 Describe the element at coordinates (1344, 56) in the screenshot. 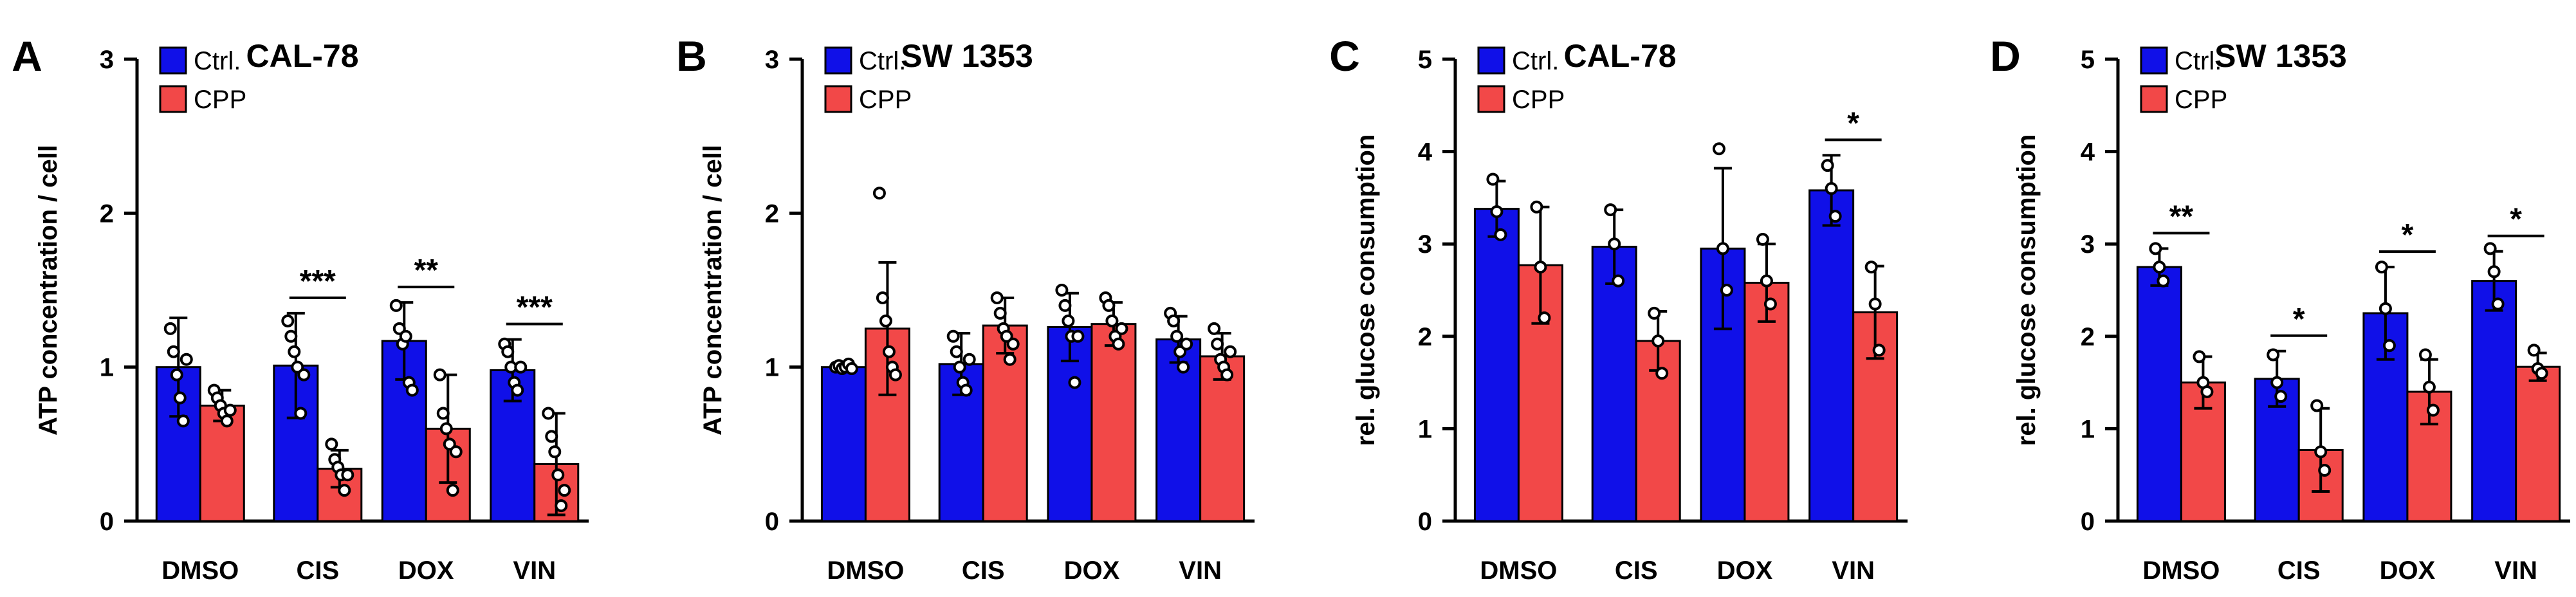

I see `panel-letter: C` at that location.